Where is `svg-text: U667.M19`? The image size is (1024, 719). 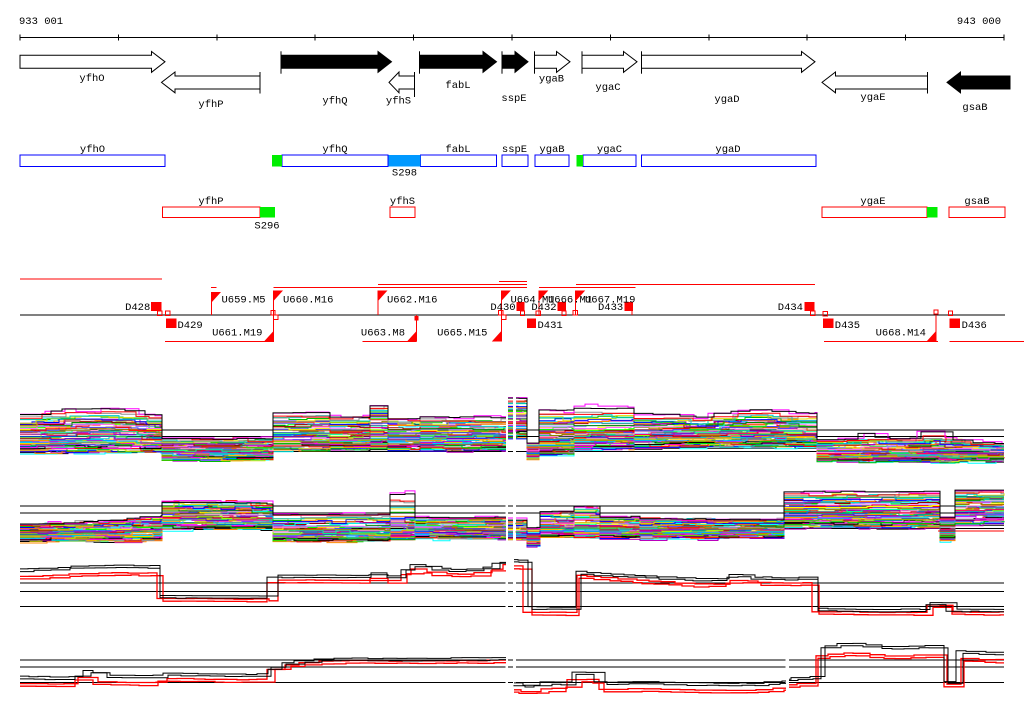 svg-text: U667.M19 is located at coordinates (610, 301).